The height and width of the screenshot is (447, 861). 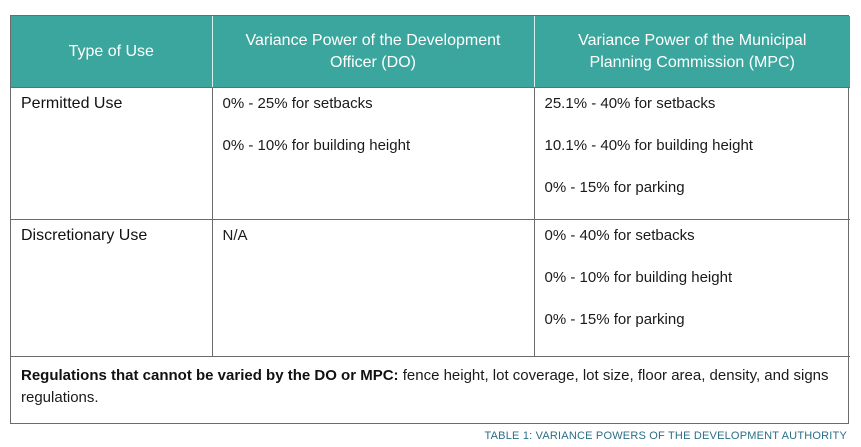 I want to click on header-type-of-use: Type of Use, so click(x=112, y=52).